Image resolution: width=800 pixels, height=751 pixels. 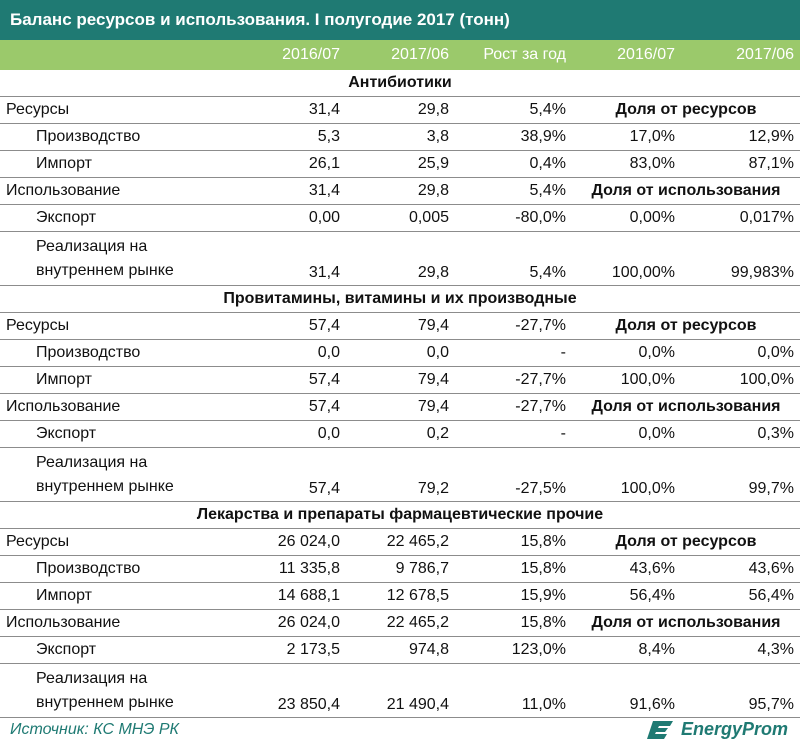 What do you see at coordinates (400, 690) in the screenshot?
I see `value-2017: 21 490,4` at bounding box center [400, 690].